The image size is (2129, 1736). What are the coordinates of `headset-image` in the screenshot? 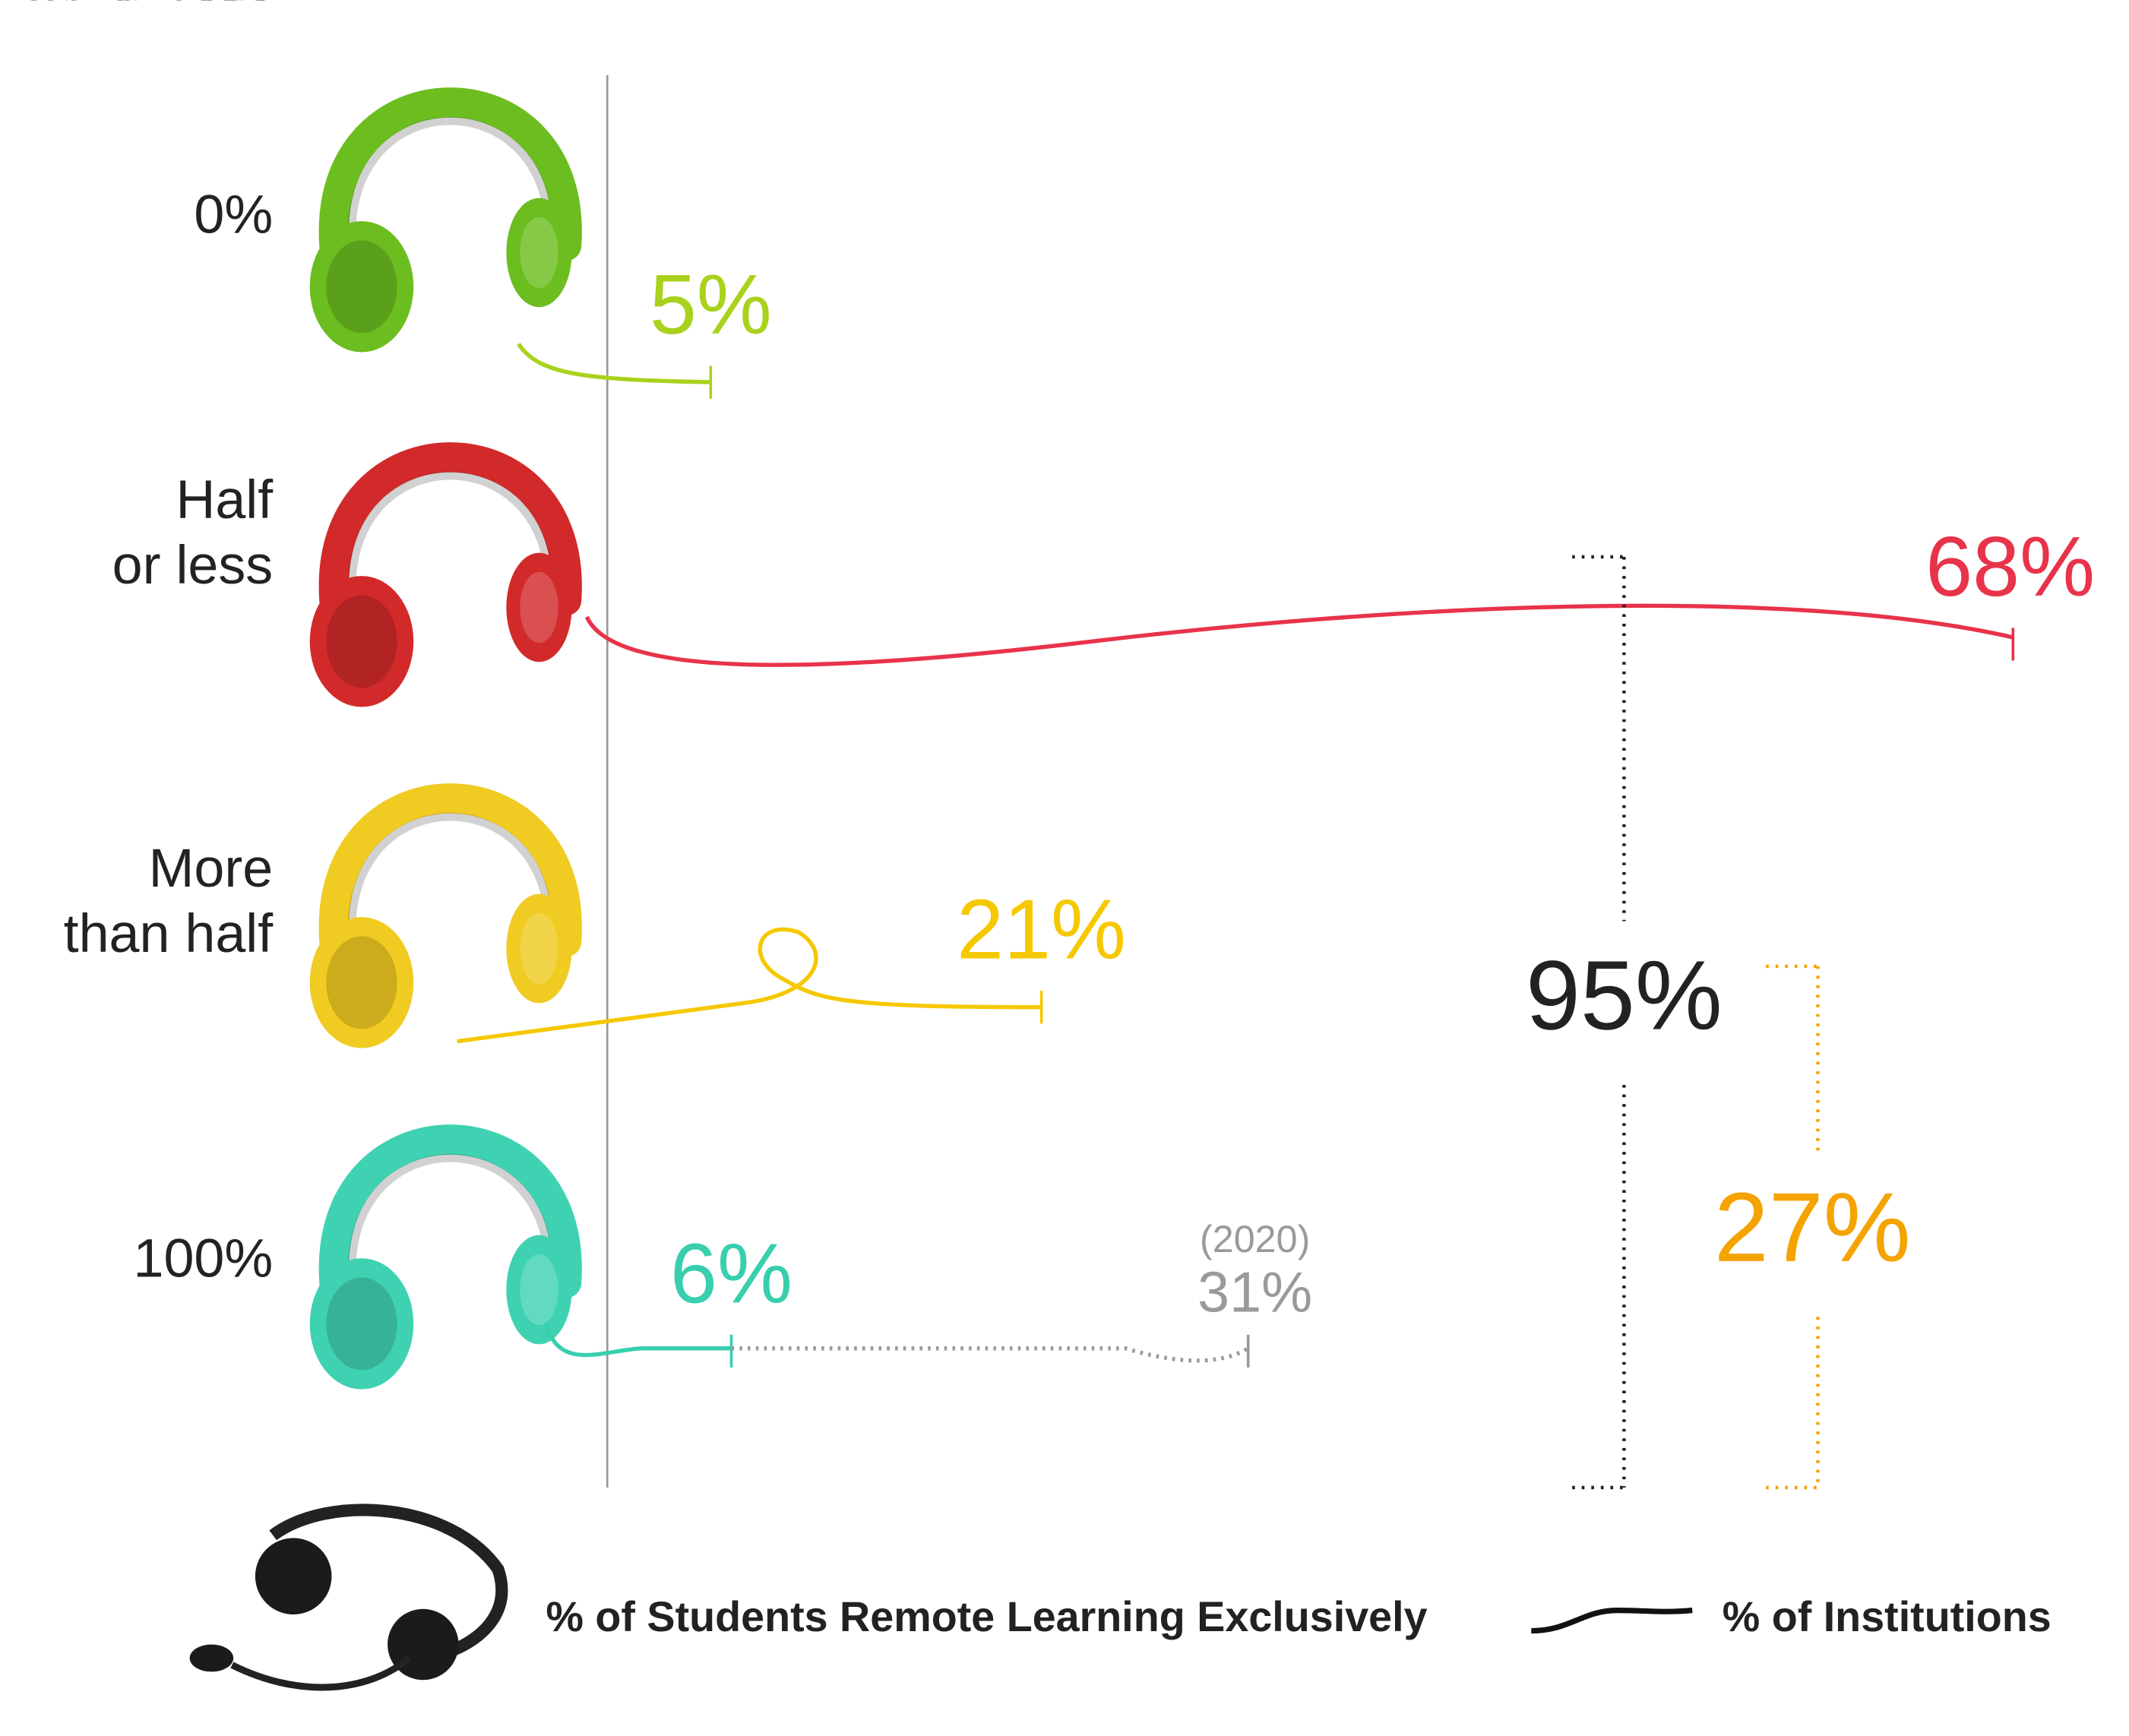 It's located at (348, 1597).